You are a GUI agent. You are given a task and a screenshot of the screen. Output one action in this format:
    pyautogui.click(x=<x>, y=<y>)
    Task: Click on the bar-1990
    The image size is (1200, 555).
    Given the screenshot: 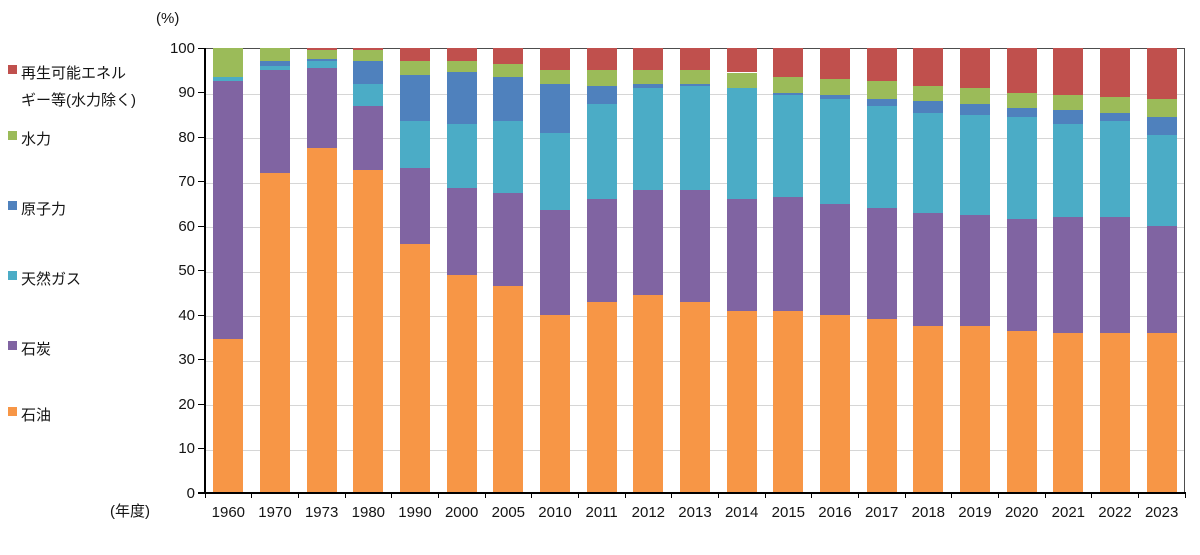 What is the action you would take?
    pyautogui.click(x=415, y=270)
    